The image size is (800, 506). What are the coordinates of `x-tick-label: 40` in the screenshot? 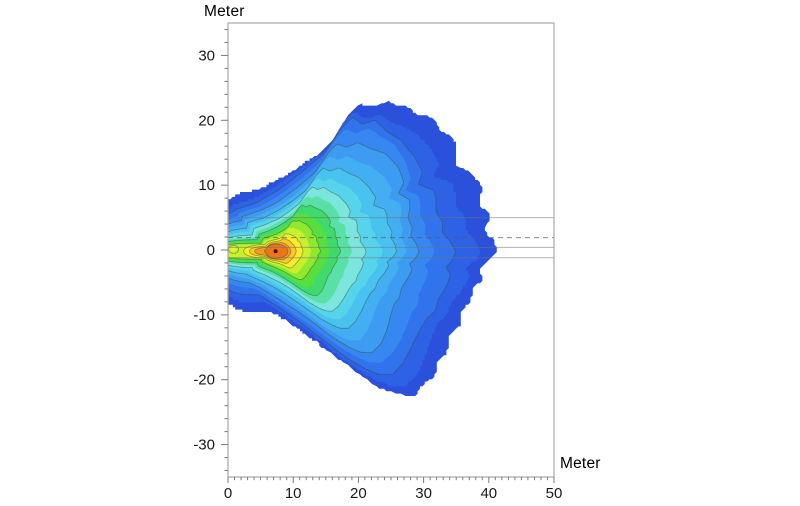 It's located at (488, 493).